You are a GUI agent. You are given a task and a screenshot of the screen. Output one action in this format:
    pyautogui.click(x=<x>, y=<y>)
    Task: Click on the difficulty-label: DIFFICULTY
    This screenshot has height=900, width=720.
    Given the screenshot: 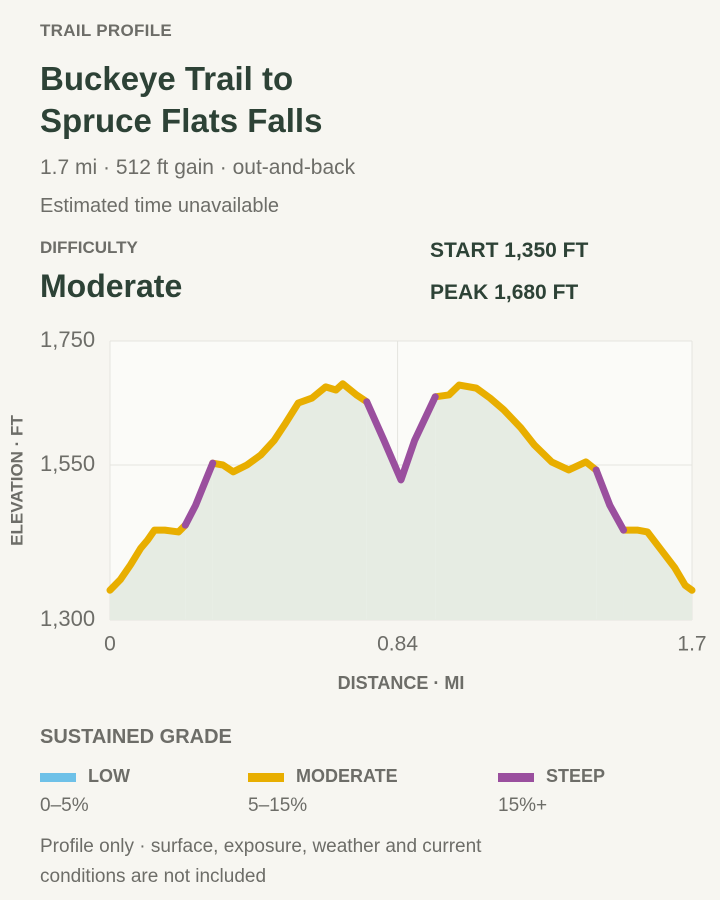 What is the action you would take?
    pyautogui.click(x=89, y=247)
    